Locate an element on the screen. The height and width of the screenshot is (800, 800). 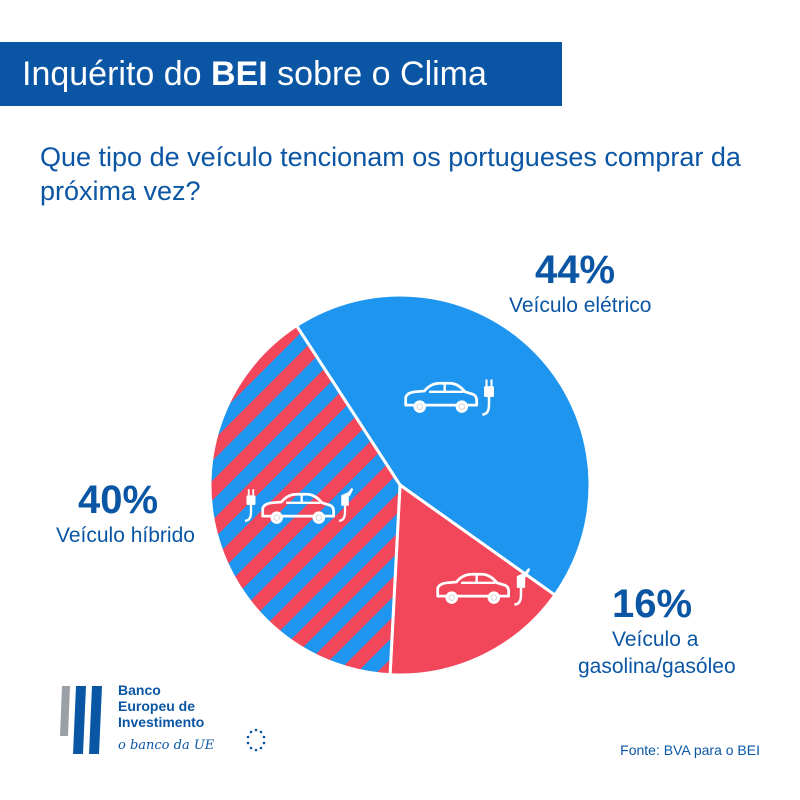
electric-value-label: 44% is located at coordinates (575, 270).